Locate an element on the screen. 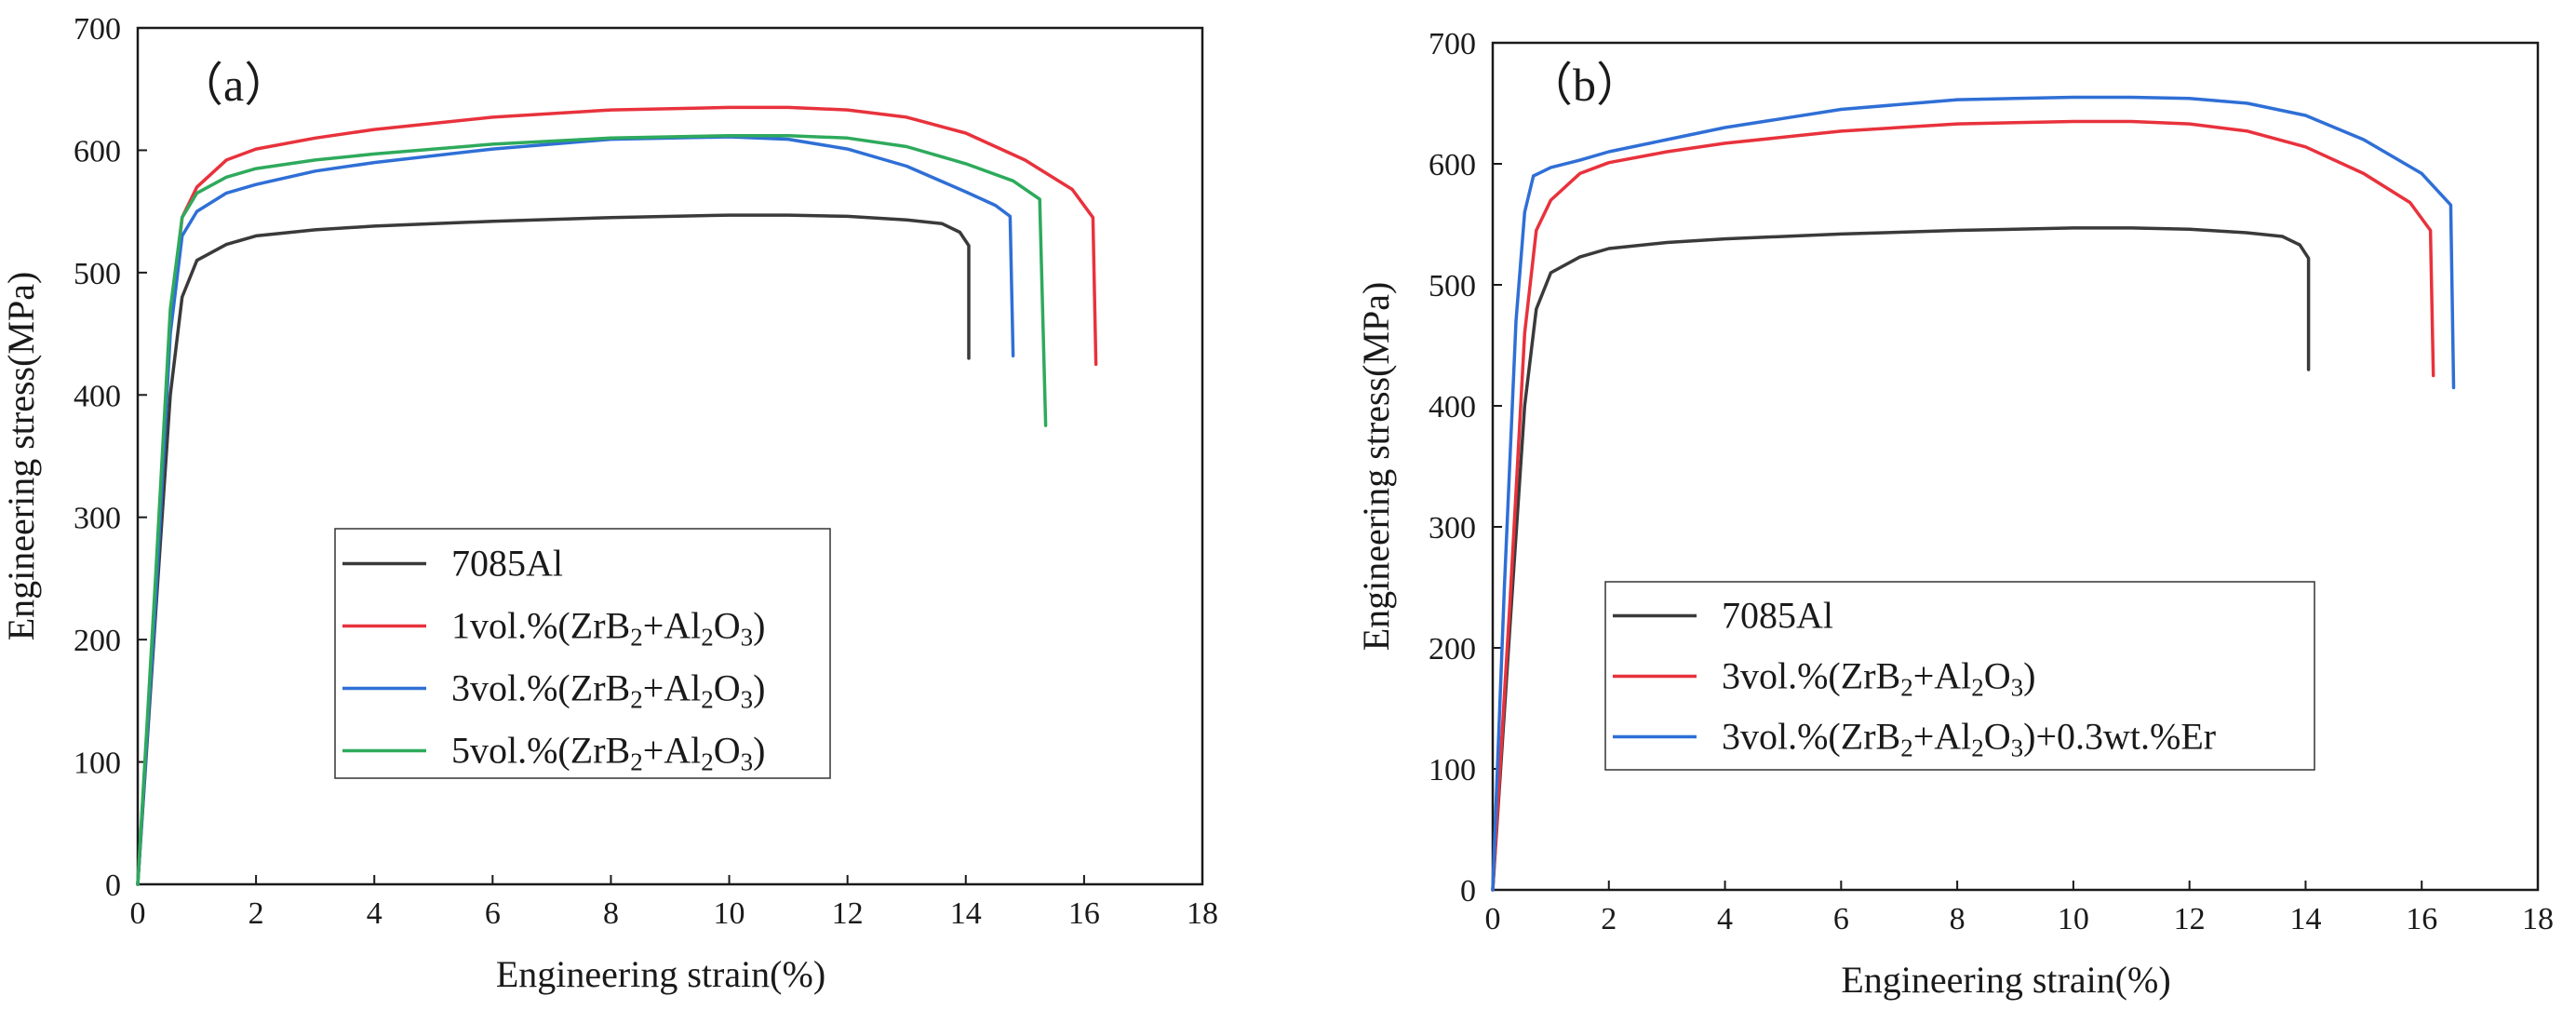  legend-entry: 1vol.%(ZrB2+Al2O3) is located at coordinates (608, 628).